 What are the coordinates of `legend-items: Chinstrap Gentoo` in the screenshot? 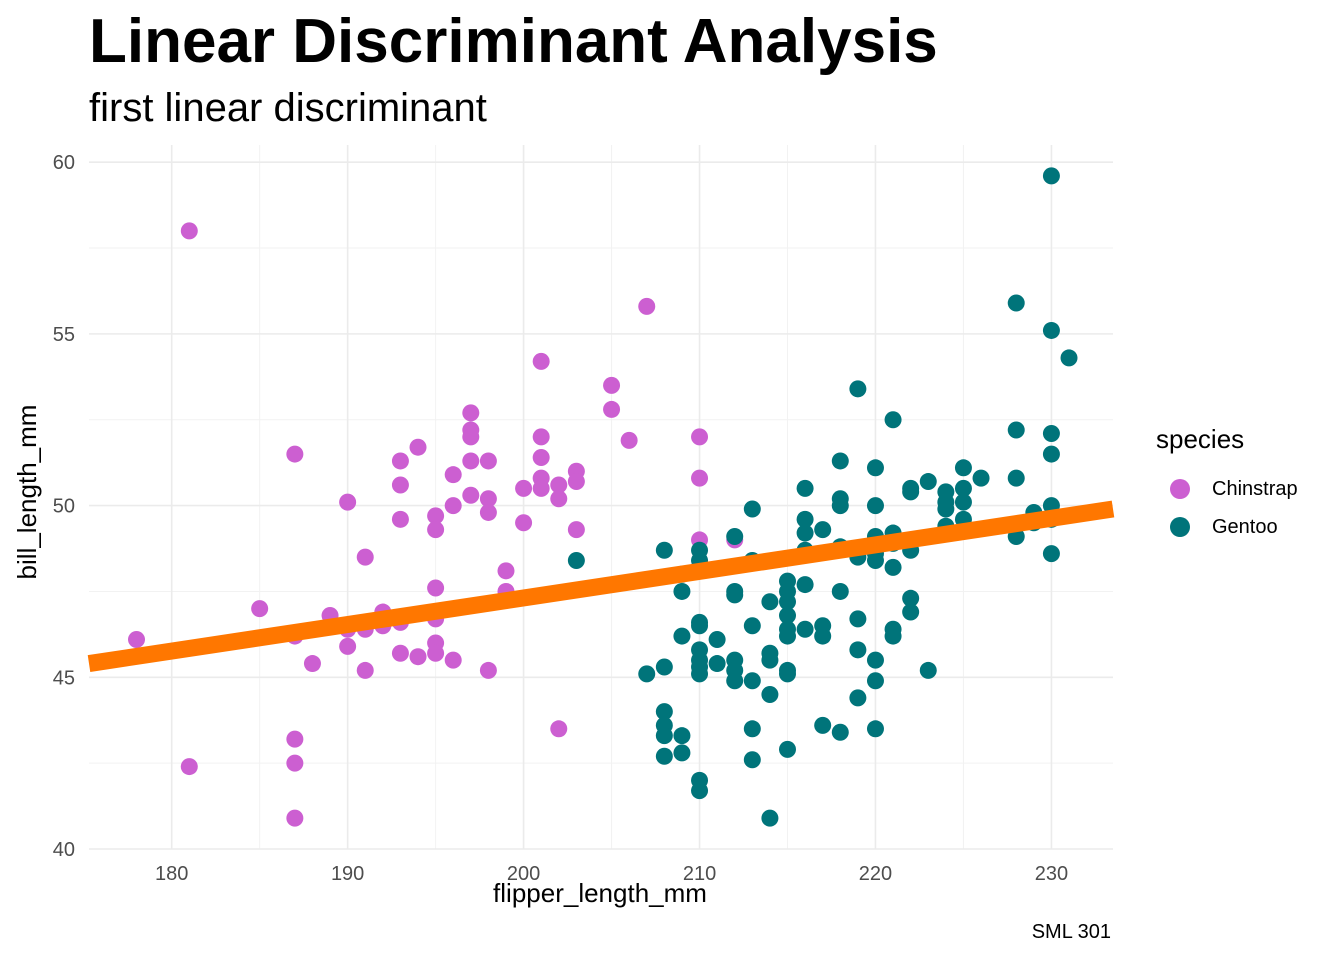 It's located at (1227, 508).